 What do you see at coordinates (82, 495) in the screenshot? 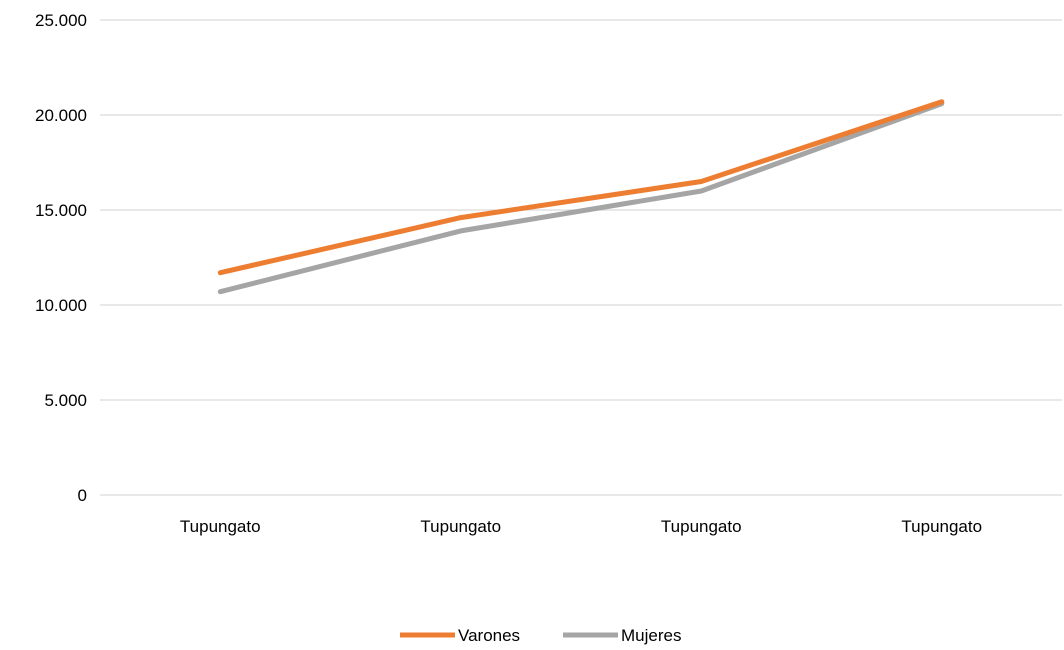
I see `y-tick-label: 0` at bounding box center [82, 495].